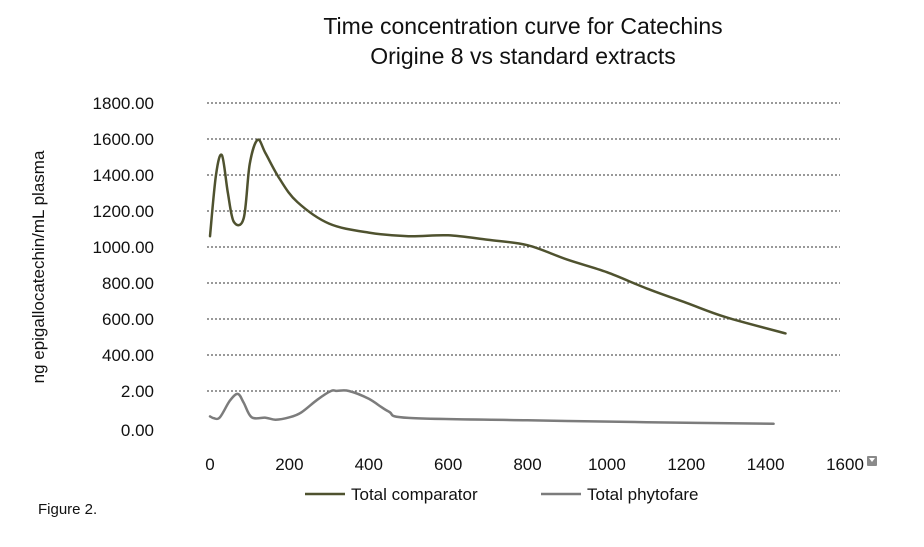  What do you see at coordinates (128, 283) in the screenshot?
I see `y-tick-label: 800.00` at bounding box center [128, 283].